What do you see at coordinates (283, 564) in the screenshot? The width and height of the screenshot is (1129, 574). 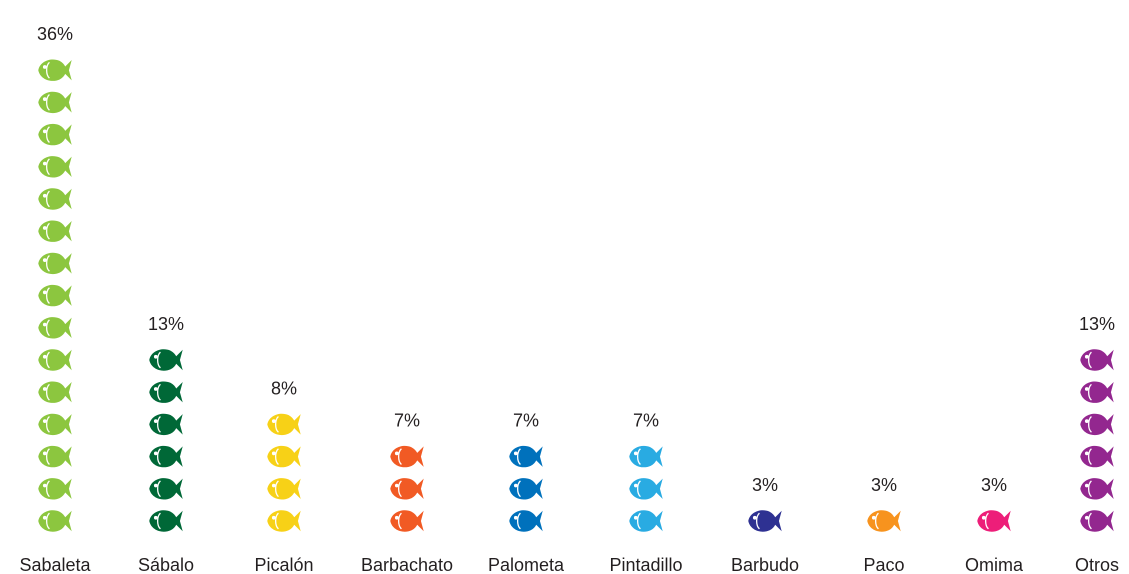 I see `category-label: Picalón` at bounding box center [283, 564].